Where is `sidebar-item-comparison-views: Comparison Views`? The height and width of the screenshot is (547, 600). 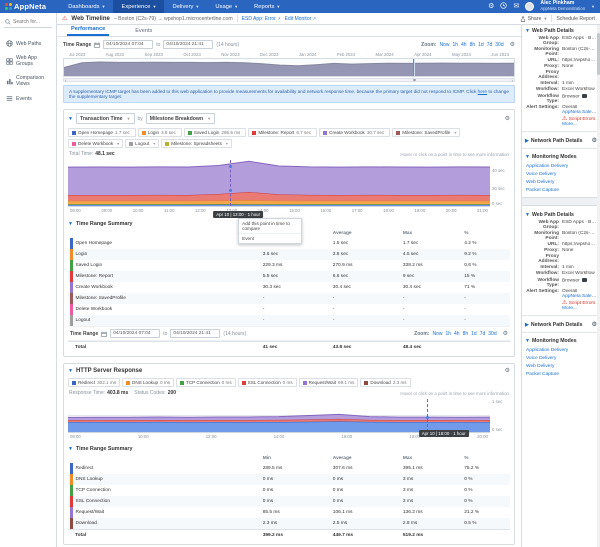 sidebar-item-comparison-views: Comparison Views is located at coordinates (28, 81).